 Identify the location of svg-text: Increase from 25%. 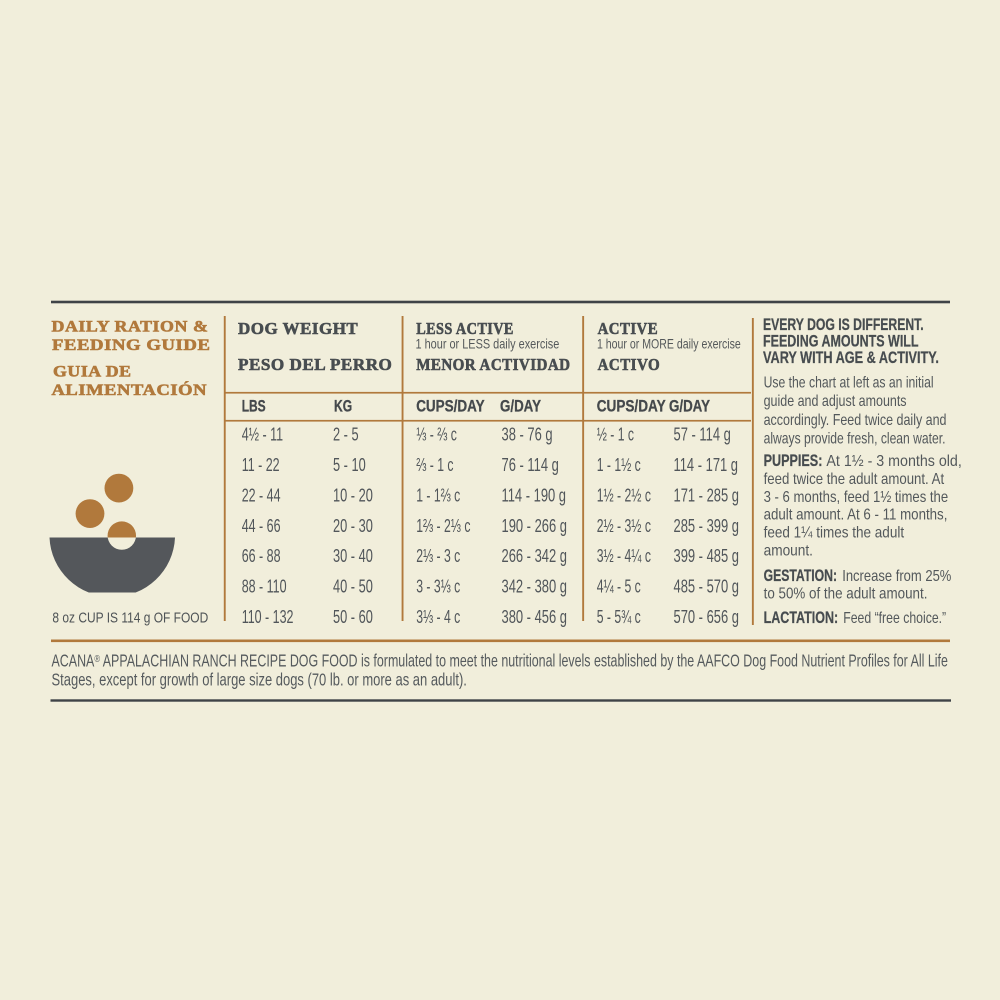
(896, 577).